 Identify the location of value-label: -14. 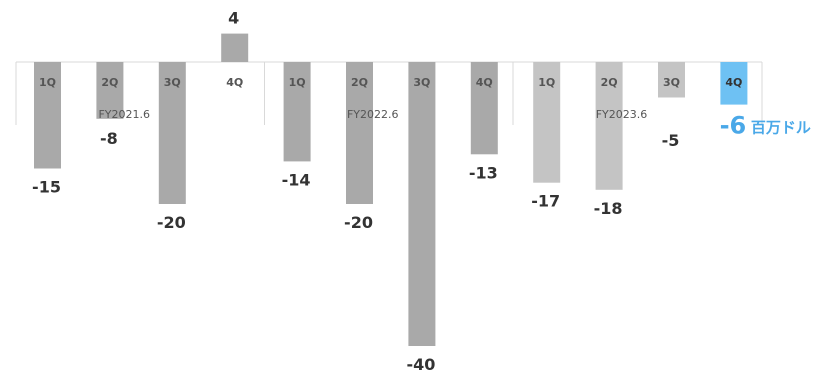
(296, 179).